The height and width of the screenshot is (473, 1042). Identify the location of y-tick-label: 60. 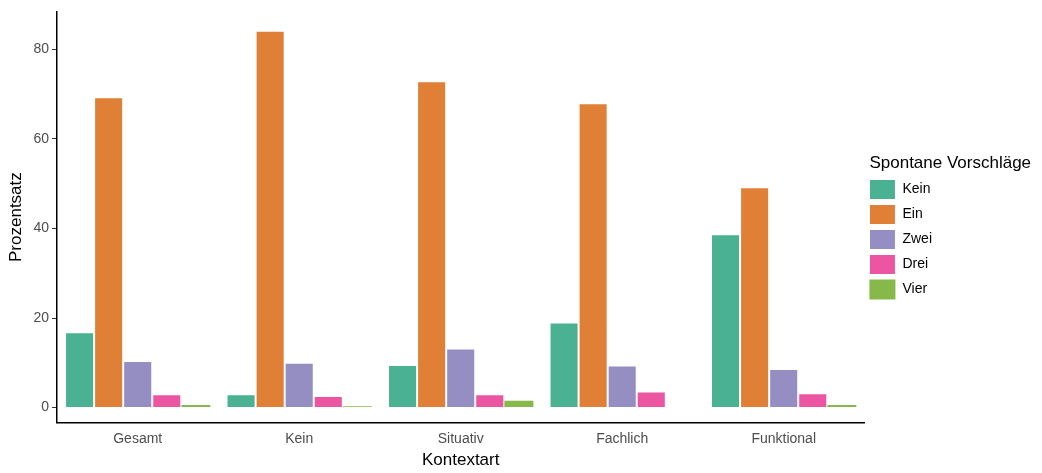
(41, 137).